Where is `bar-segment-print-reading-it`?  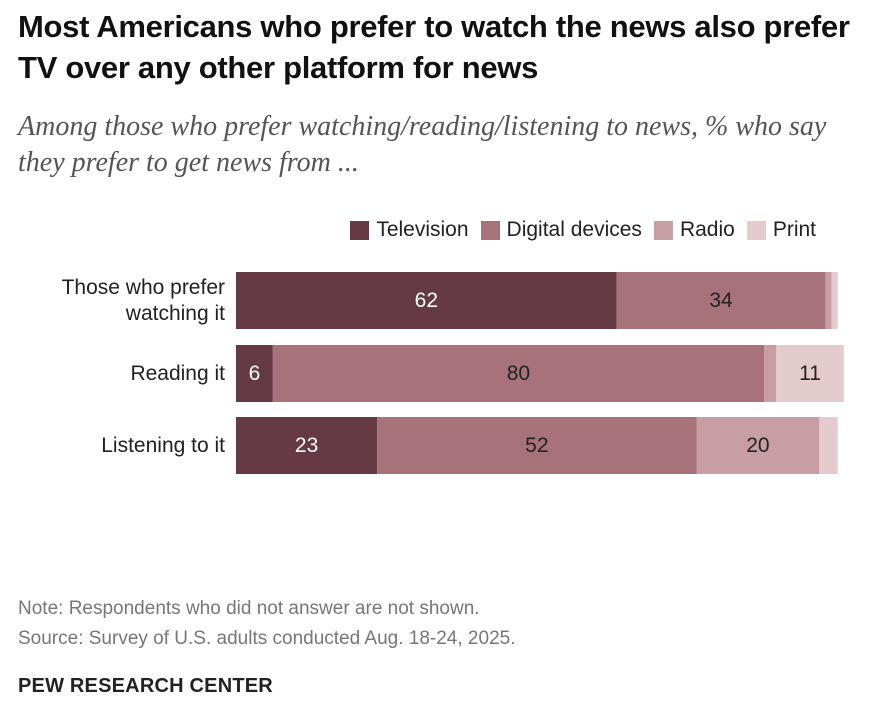
bar-segment-print-reading-it is located at coordinates (810, 373).